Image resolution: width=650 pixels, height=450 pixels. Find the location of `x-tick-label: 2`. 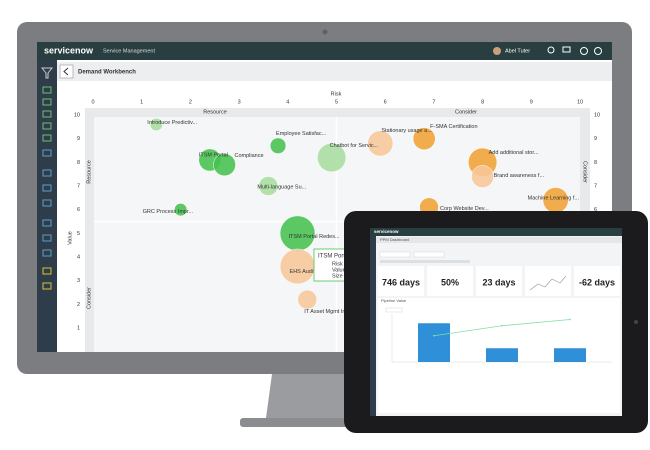

x-tick-label: 2 is located at coordinates (190, 102).